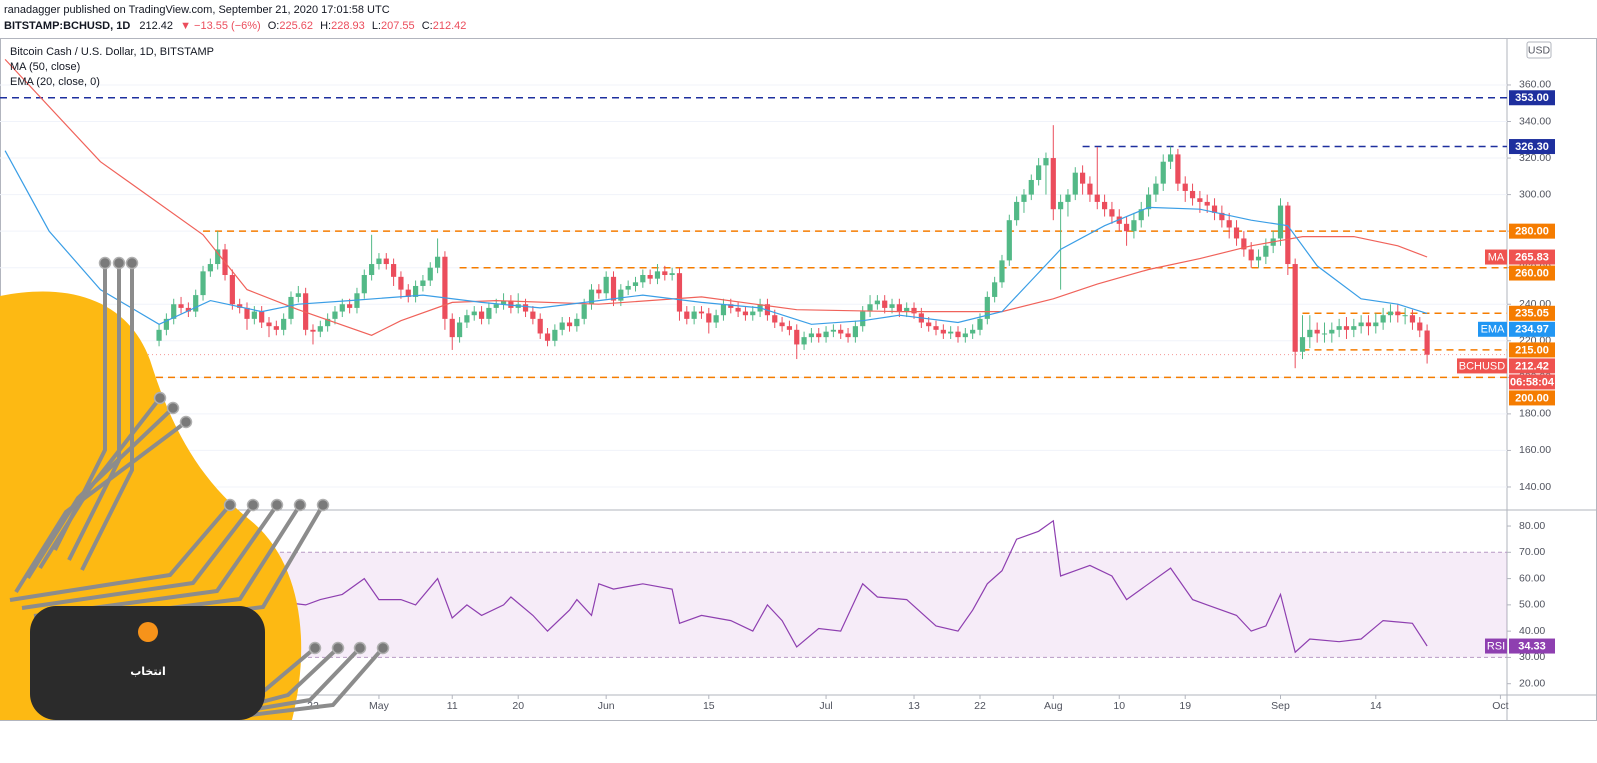 The width and height of the screenshot is (1597, 763). Describe the element at coordinates (1532, 366) in the screenshot. I see `price-badge-label: 212.42` at that location.